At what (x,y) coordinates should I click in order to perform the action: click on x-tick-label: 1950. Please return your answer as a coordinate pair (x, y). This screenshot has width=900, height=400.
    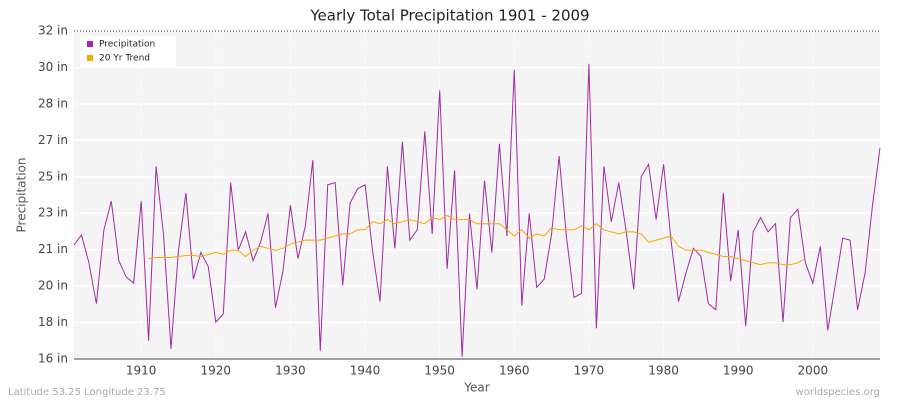
    Looking at the image, I should click on (439, 371).